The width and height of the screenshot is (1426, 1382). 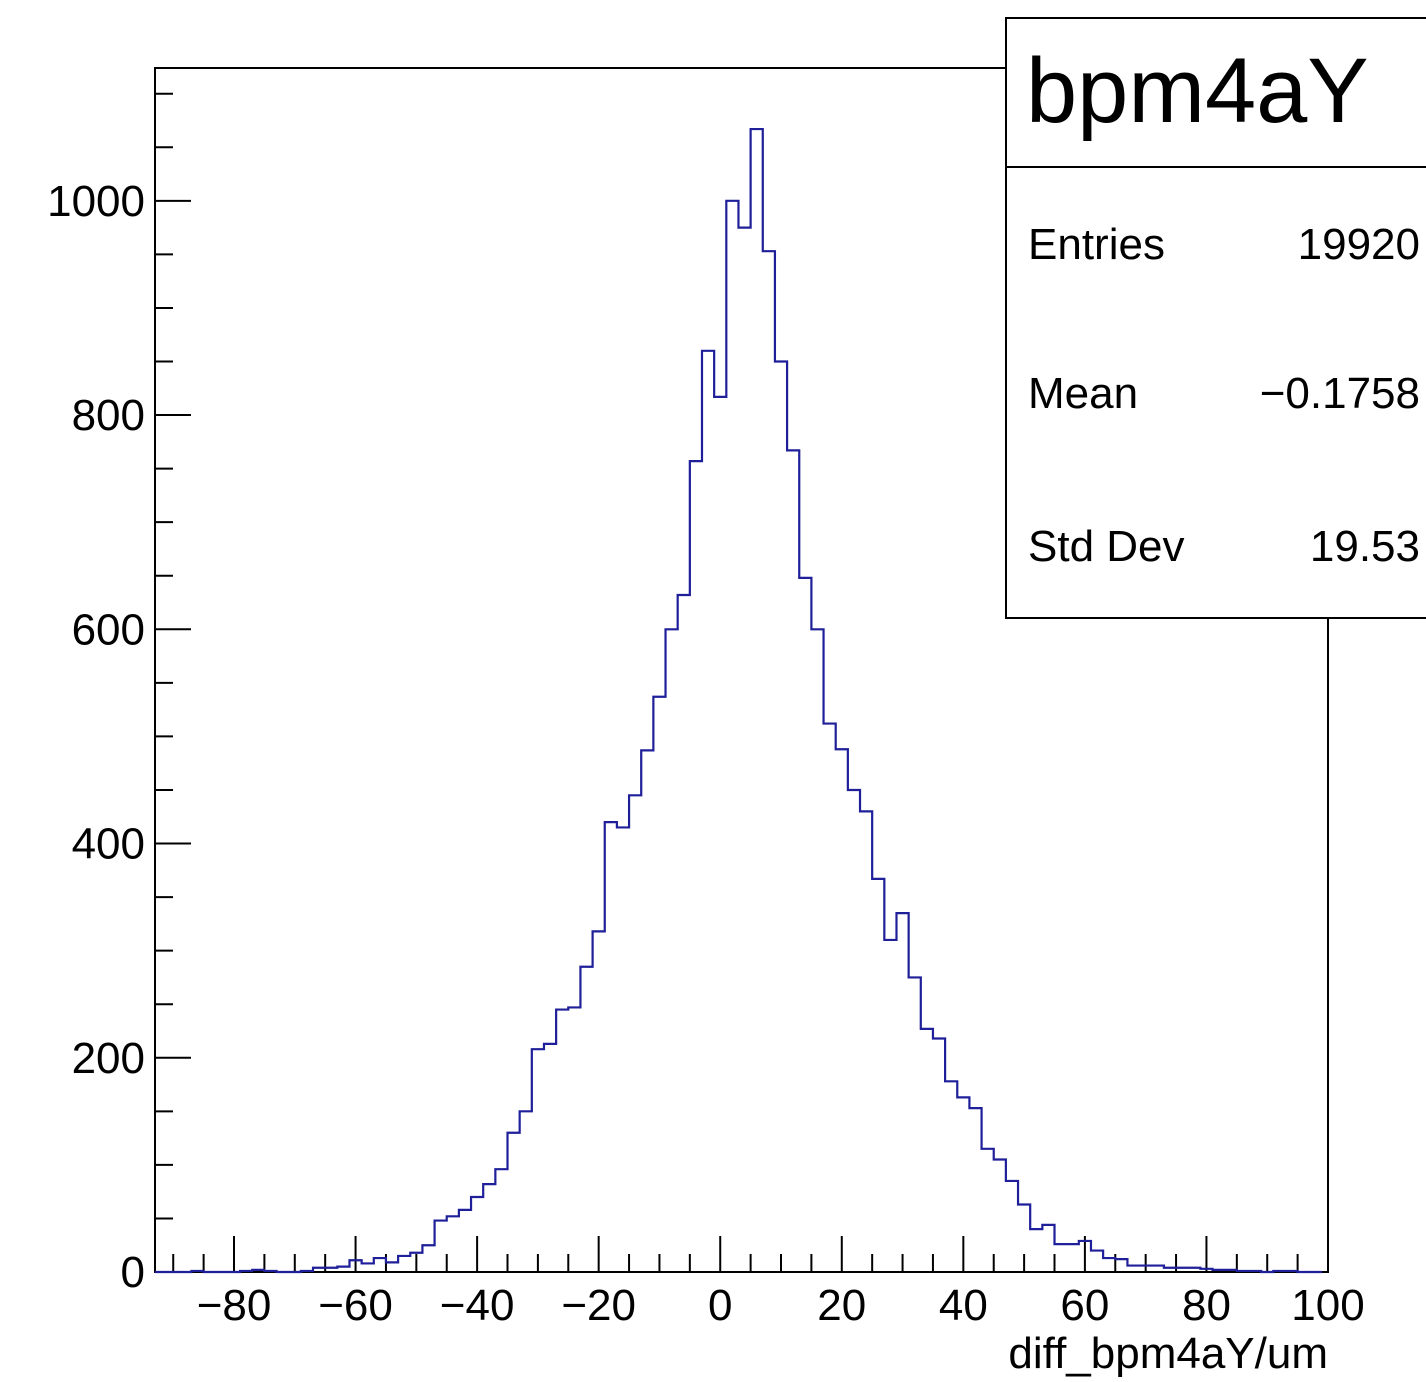 What do you see at coordinates (96, 201) in the screenshot?
I see `y-tick-label: 1000` at bounding box center [96, 201].